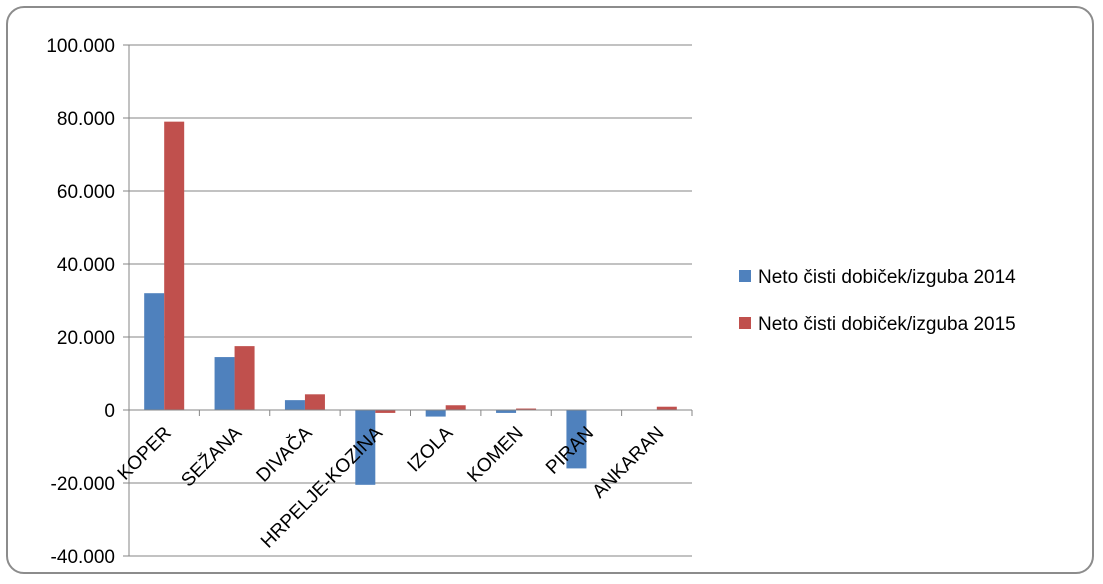 The image size is (1103, 584). What do you see at coordinates (629, 463) in the screenshot?
I see `x-tick-label: ANKARAN` at bounding box center [629, 463].